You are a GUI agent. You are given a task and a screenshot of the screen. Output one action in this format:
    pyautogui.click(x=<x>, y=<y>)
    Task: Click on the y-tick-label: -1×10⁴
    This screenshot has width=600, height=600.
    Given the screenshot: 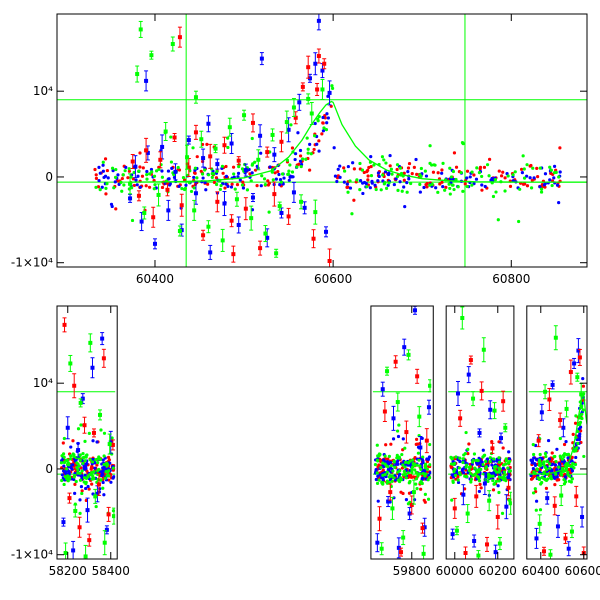 What is the action you would take?
    pyautogui.click(x=32, y=555)
    